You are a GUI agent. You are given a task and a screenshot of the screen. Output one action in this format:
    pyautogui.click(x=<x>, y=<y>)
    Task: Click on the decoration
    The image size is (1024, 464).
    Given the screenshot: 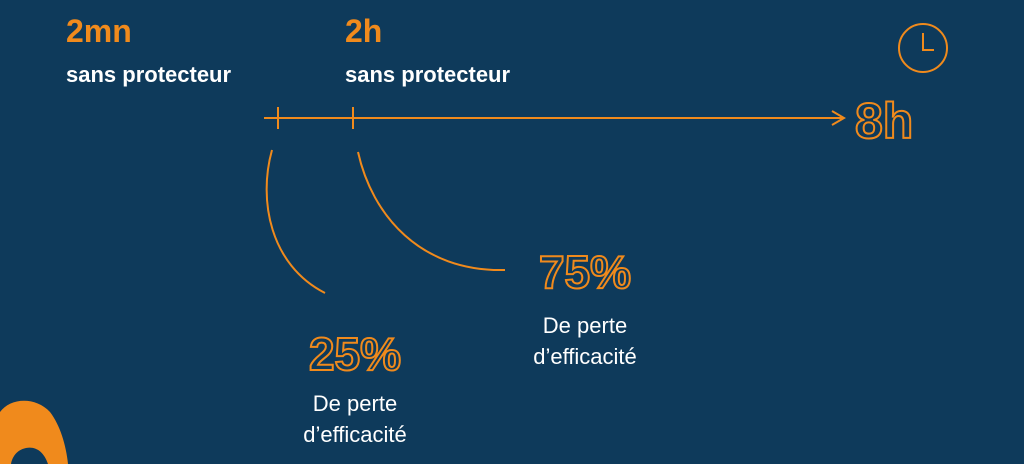 What is the action you would take?
    pyautogui.click(x=34, y=432)
    